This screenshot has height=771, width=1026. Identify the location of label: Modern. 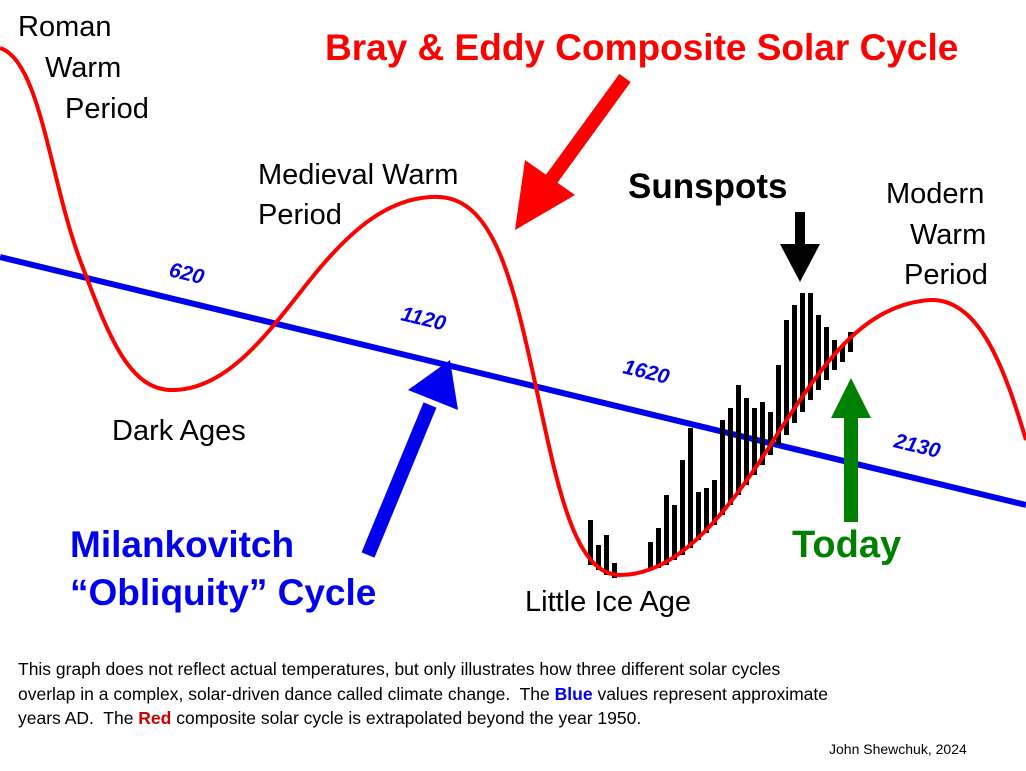
(935, 194).